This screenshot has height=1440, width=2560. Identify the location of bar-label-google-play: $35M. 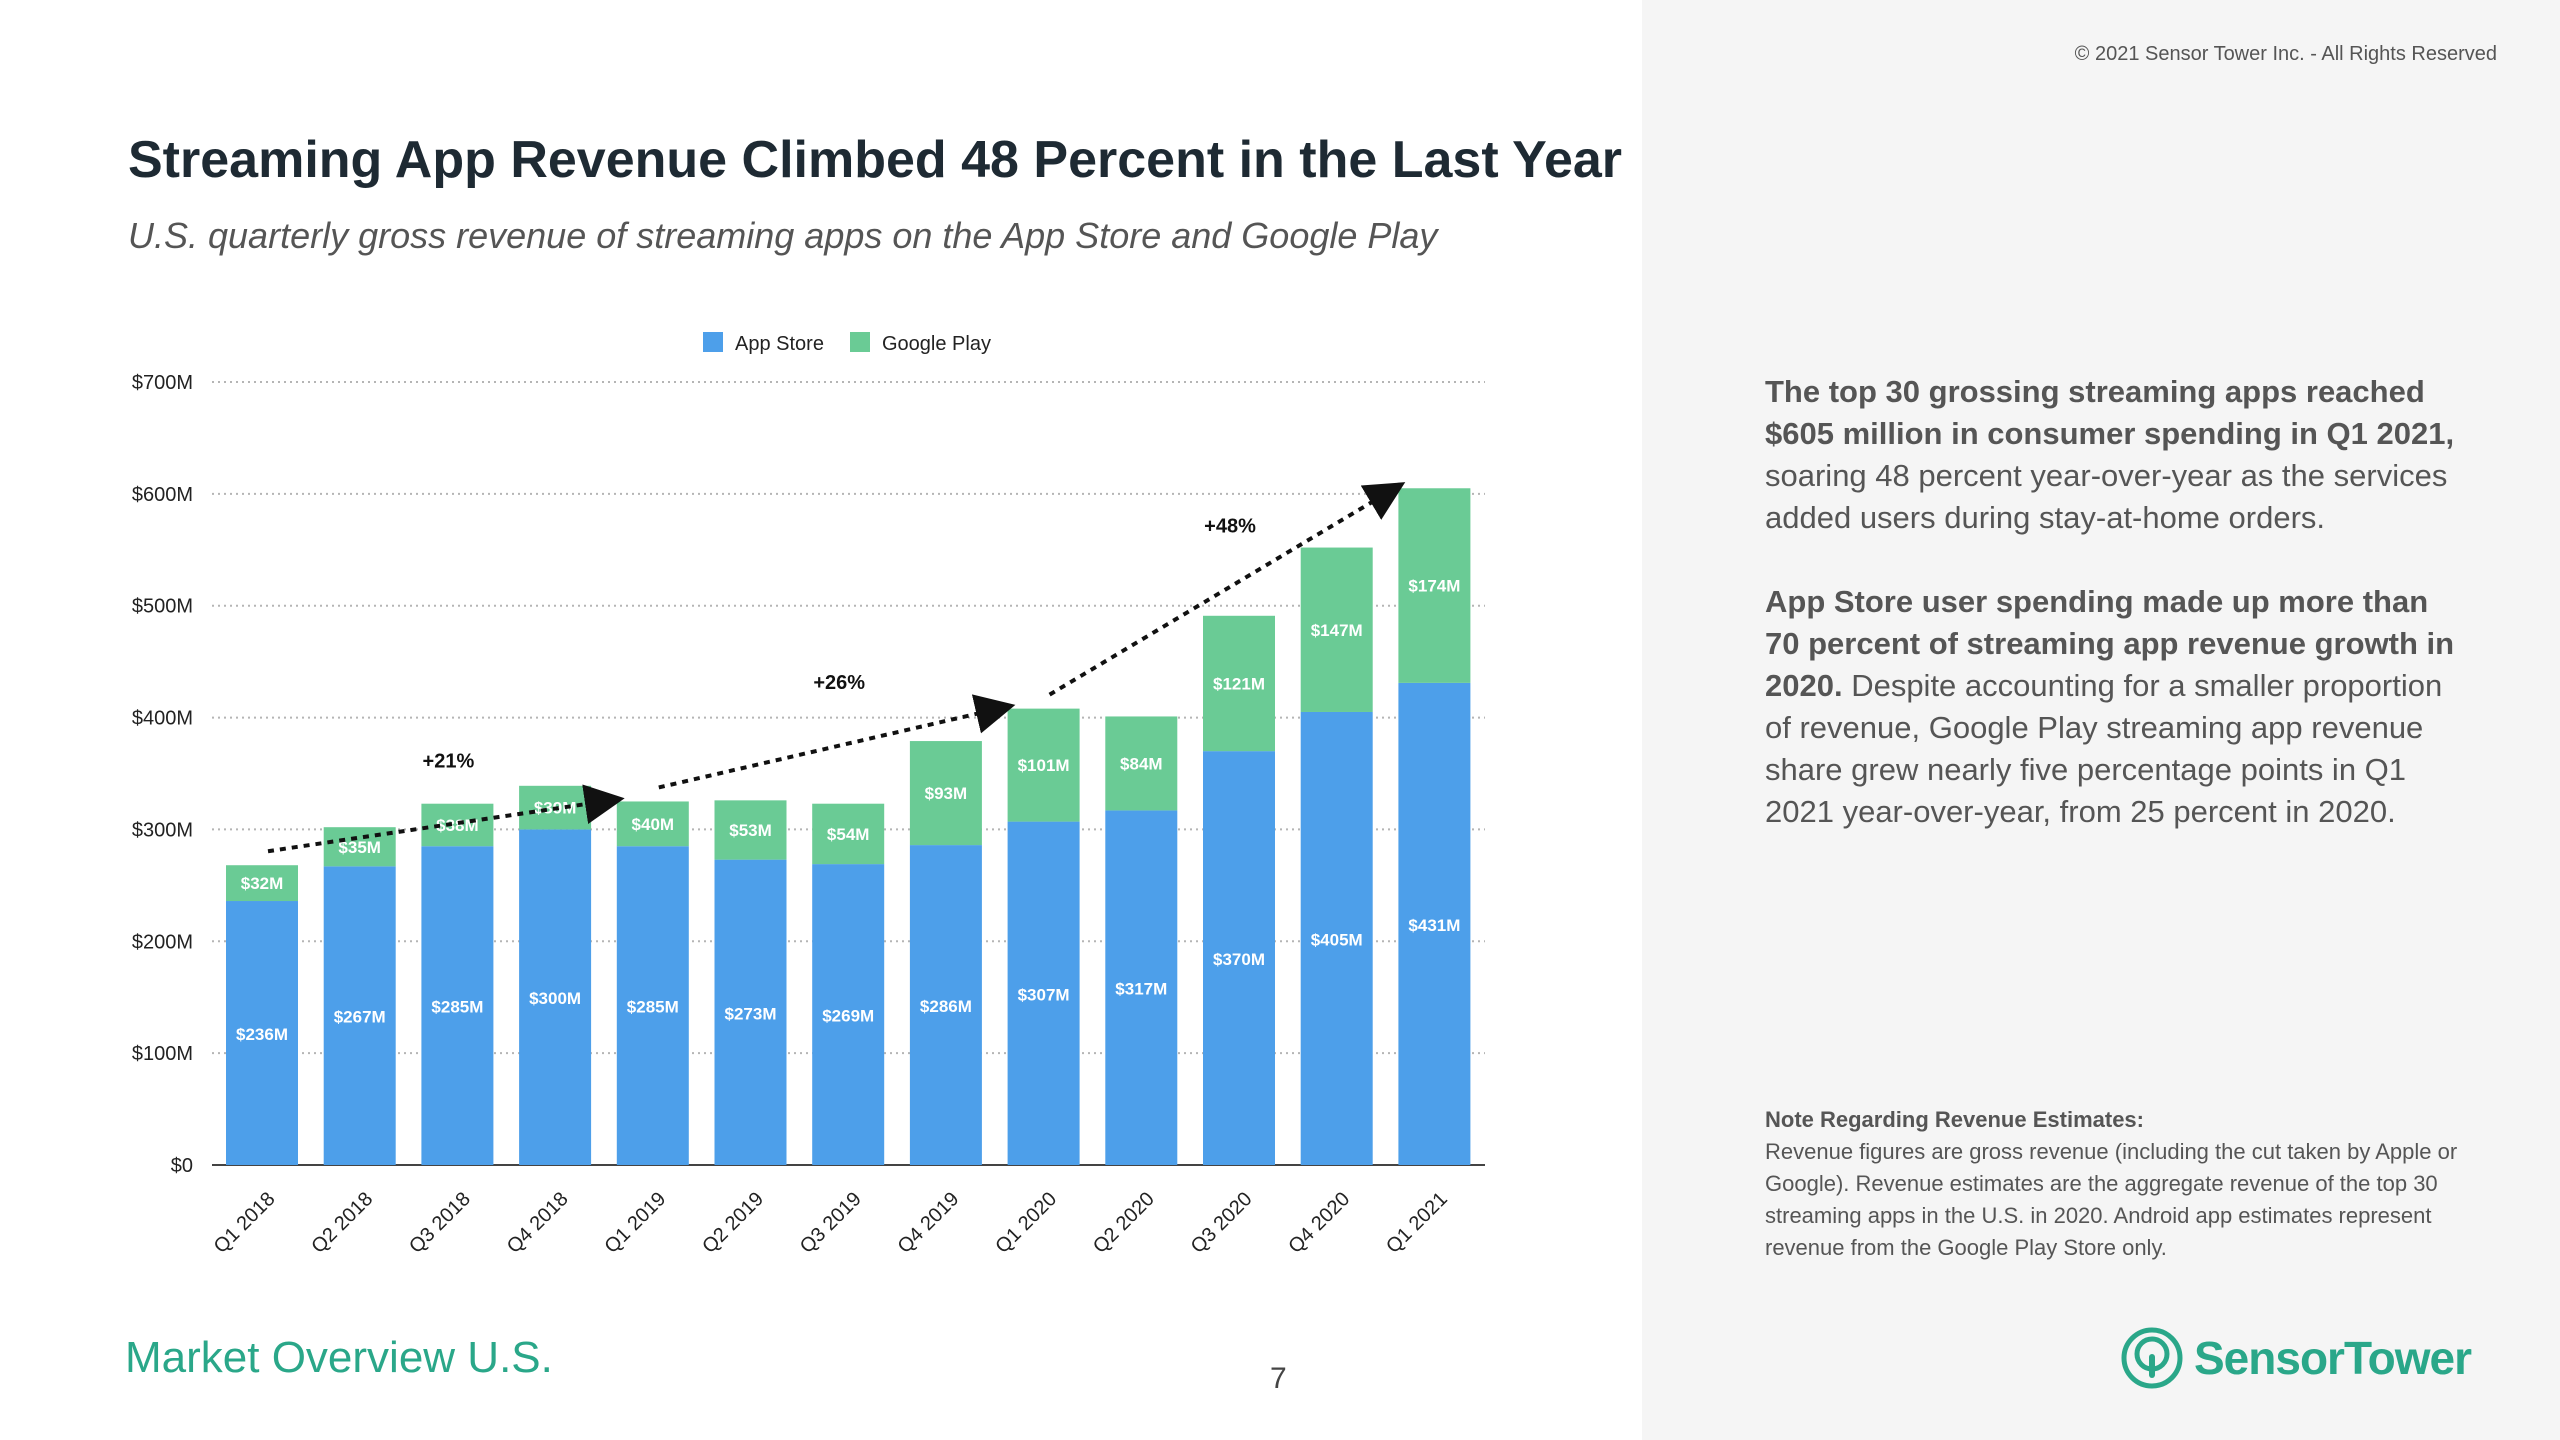
(359, 847).